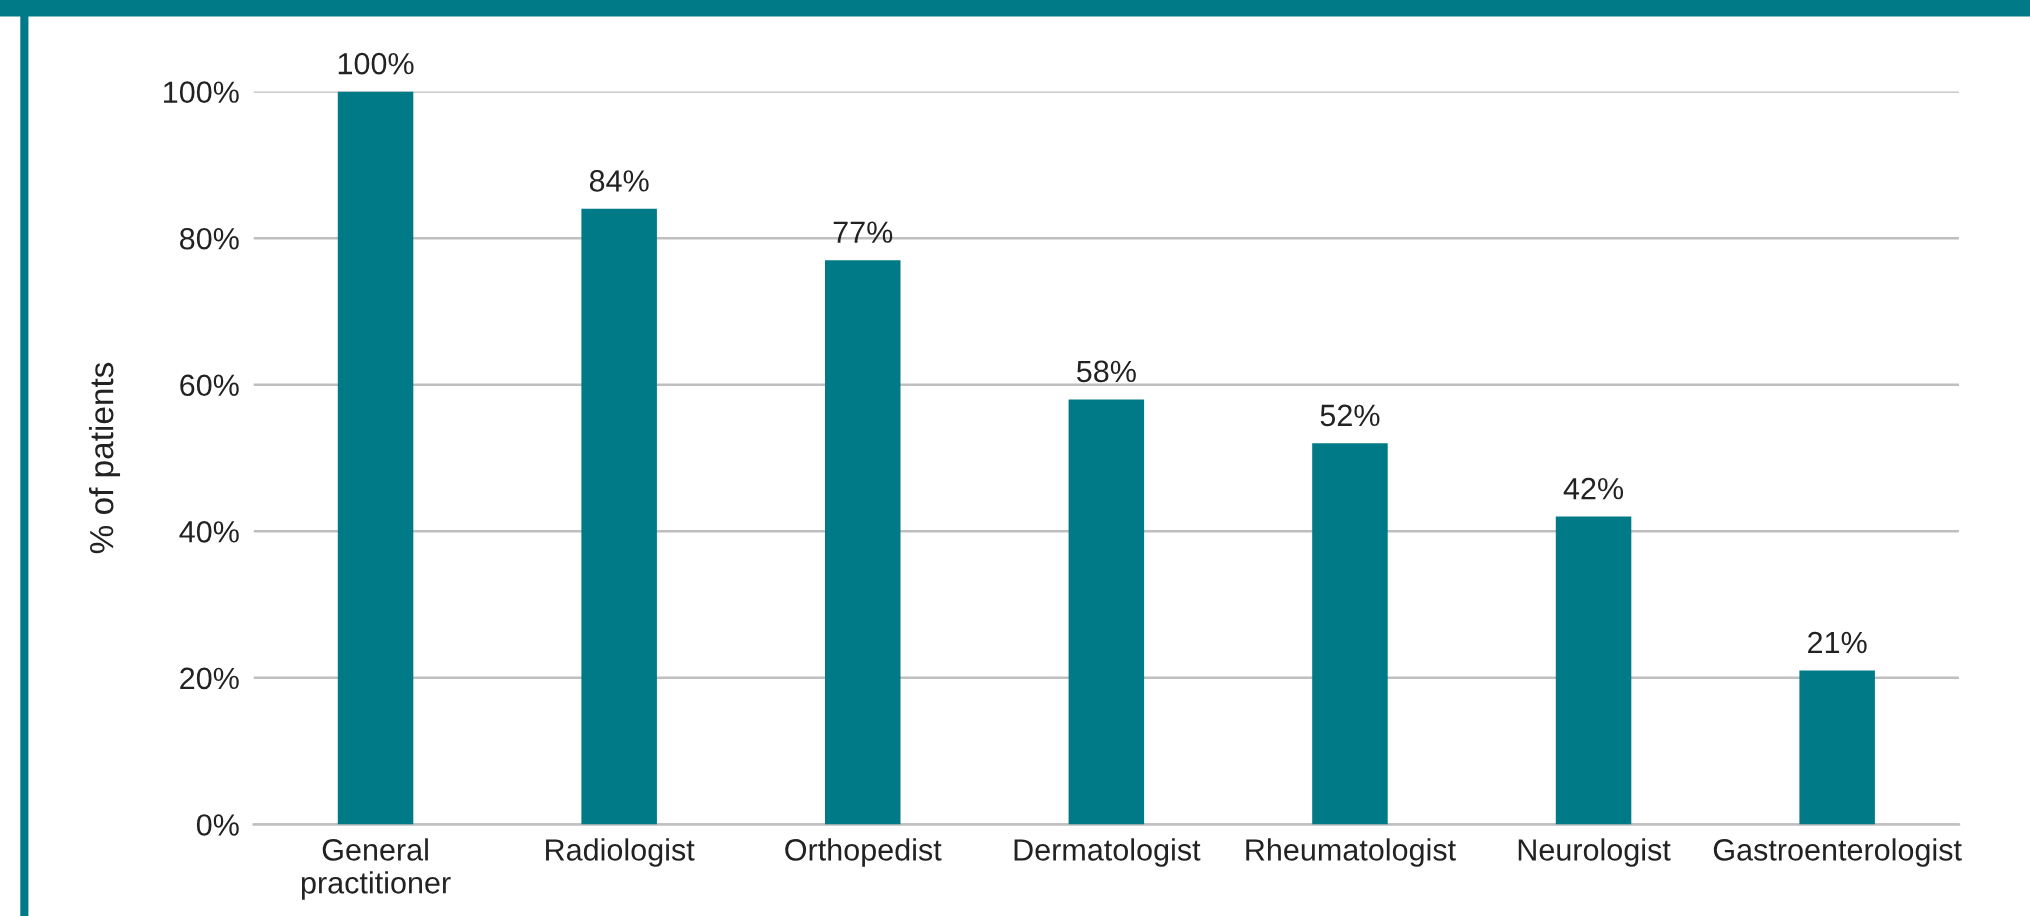 The width and height of the screenshot is (2030, 916). I want to click on x-tick-label: Radiologist, so click(620, 852).